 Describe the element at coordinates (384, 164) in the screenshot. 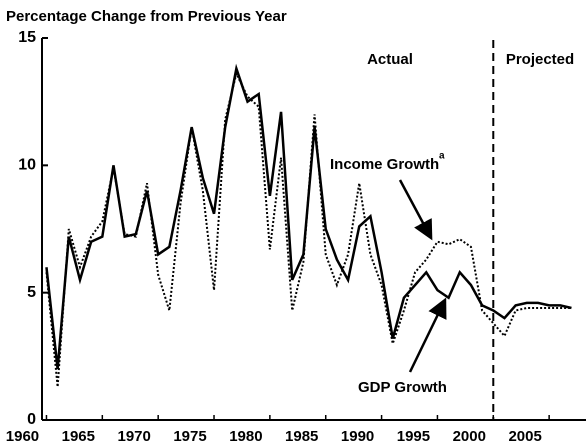

I see `income-label: Income Growth` at that location.